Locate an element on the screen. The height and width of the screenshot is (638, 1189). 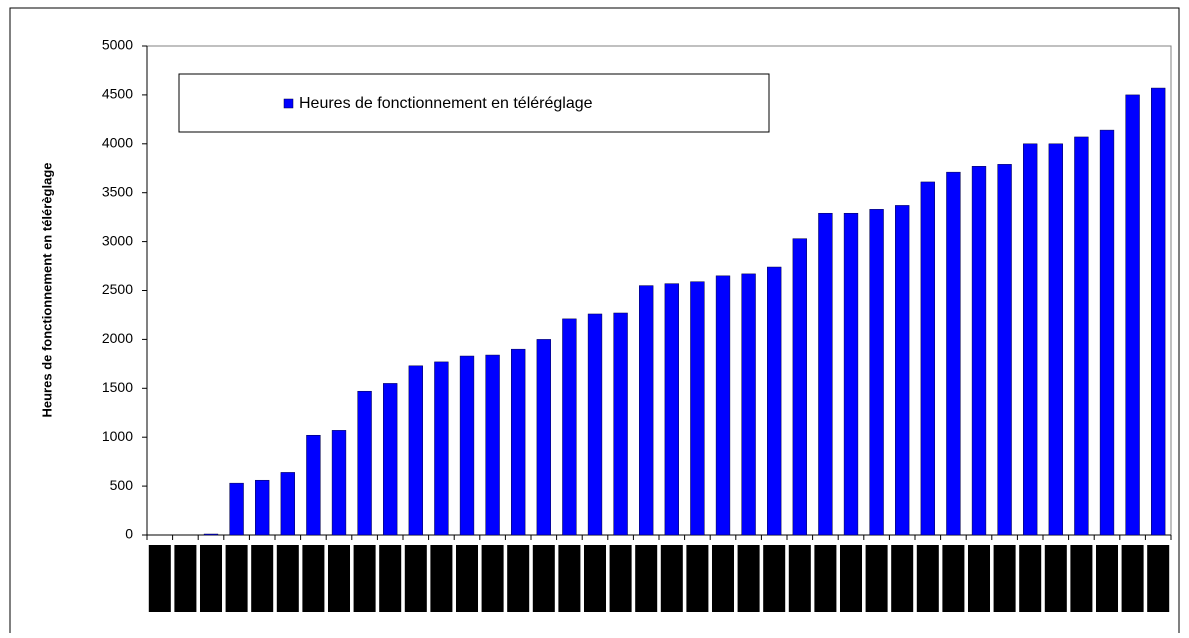
y-tick-label: 3500 is located at coordinates (117, 191).